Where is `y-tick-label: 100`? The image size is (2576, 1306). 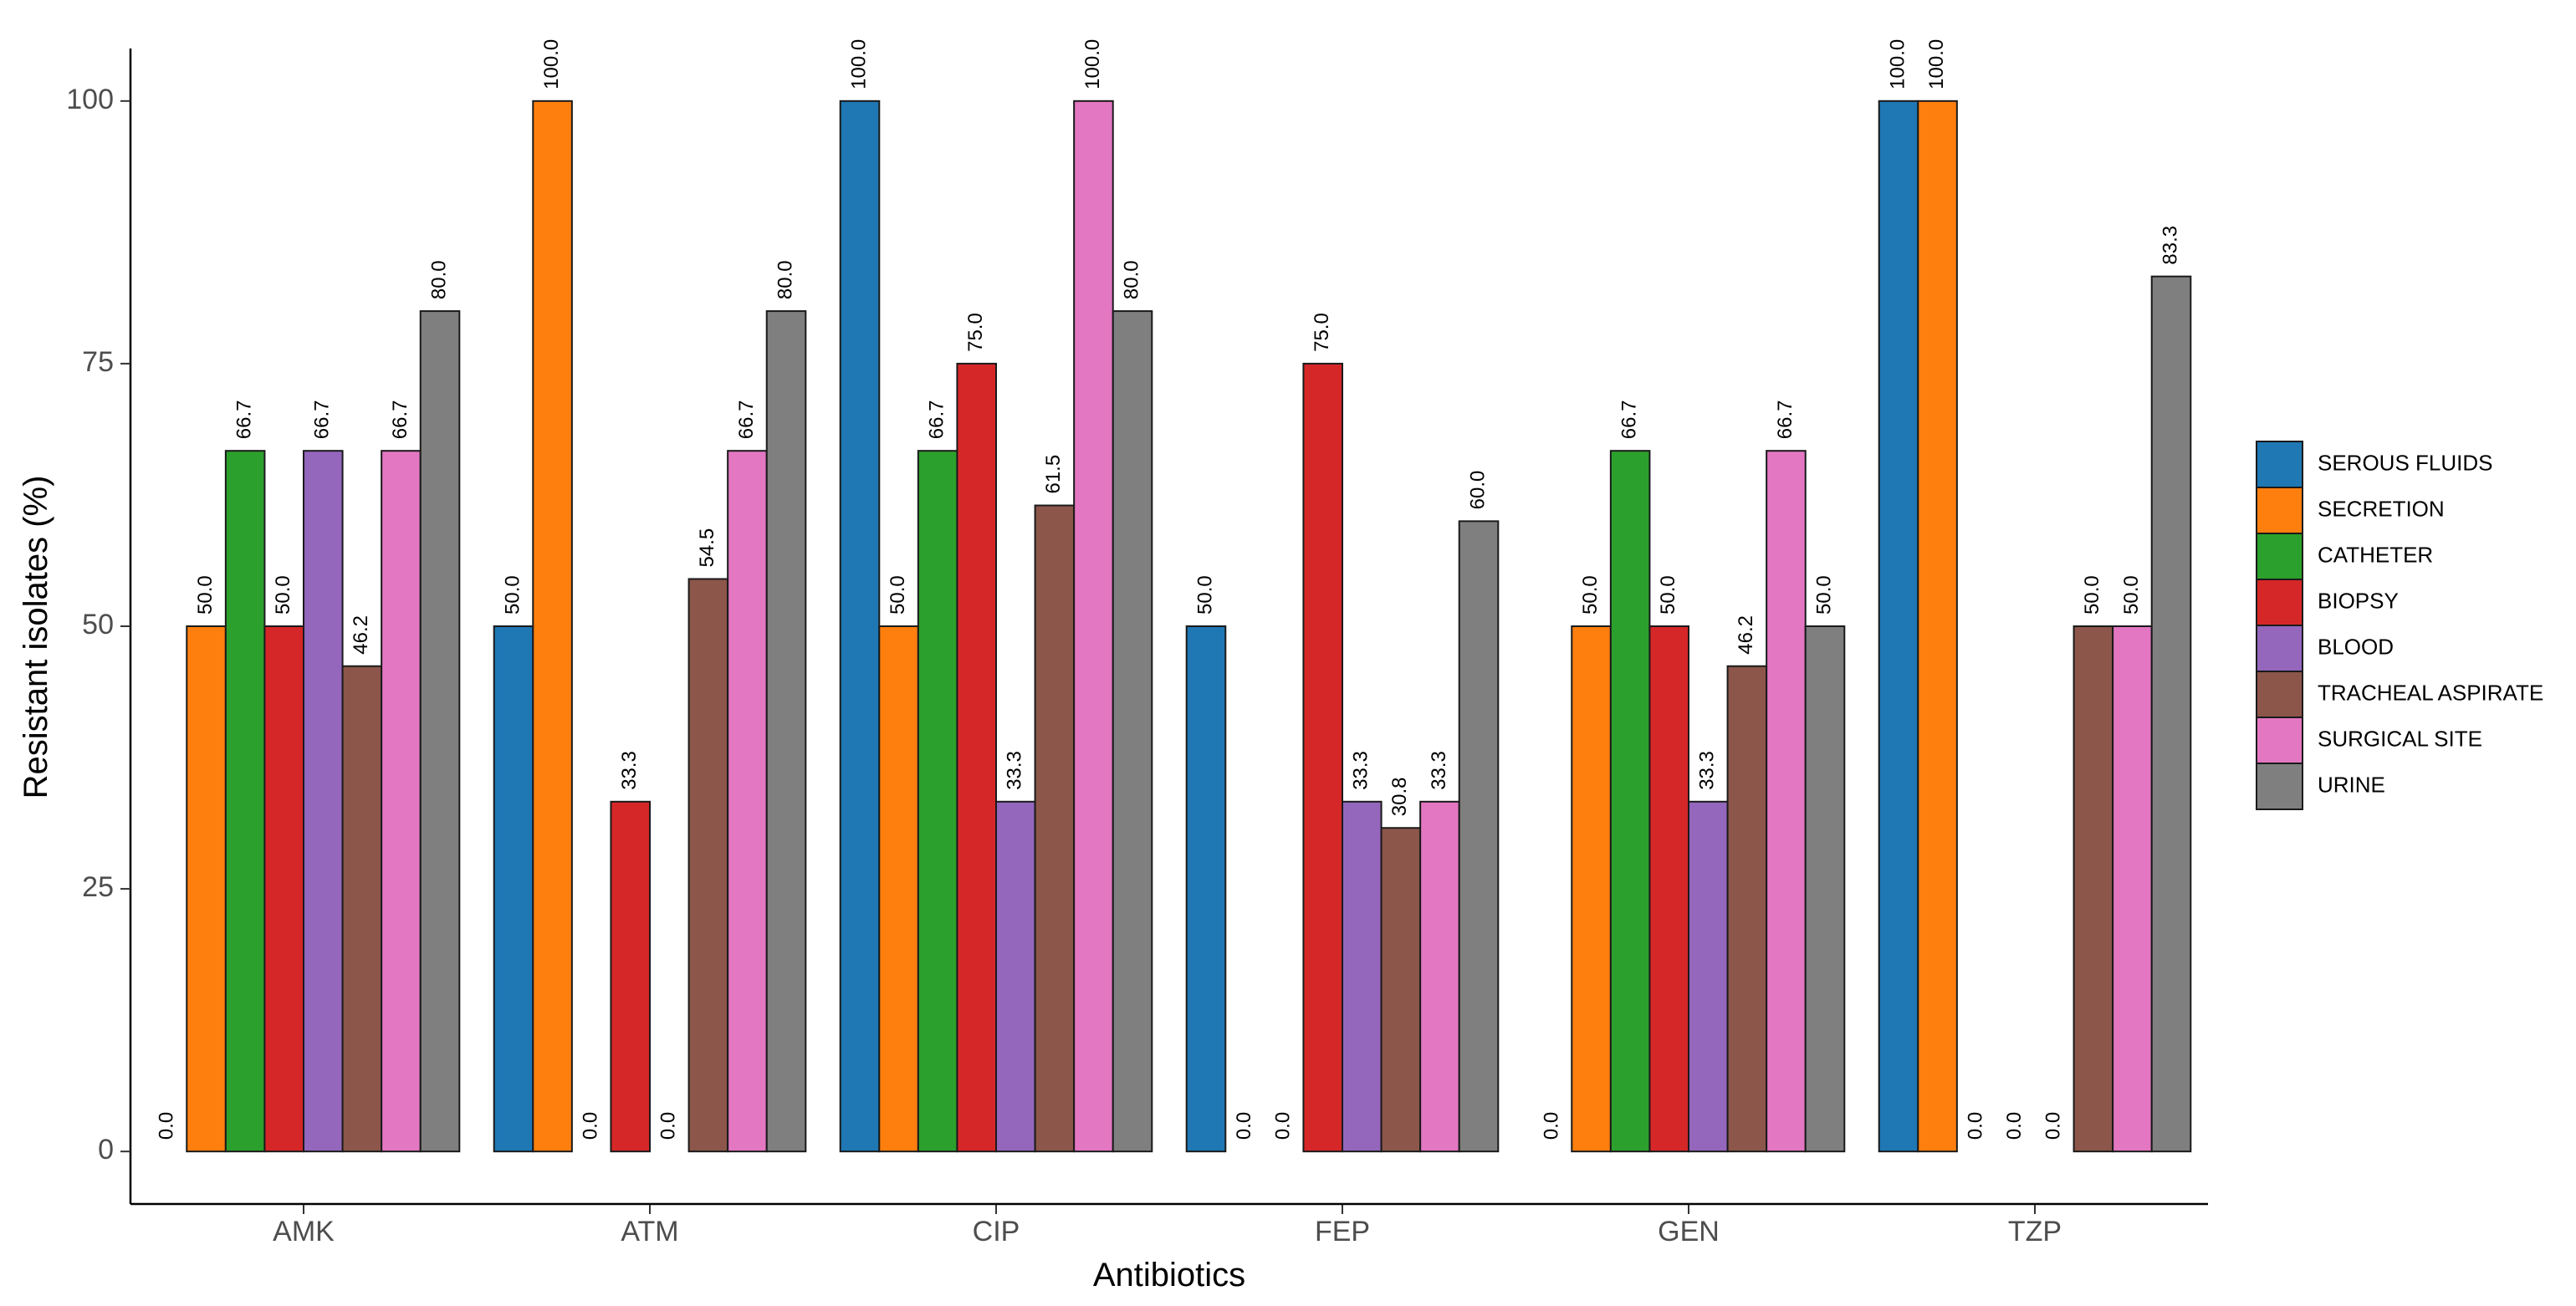
y-tick-label: 100 is located at coordinates (90, 99).